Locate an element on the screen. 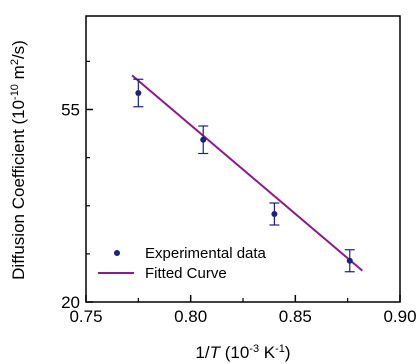  x-tick-label: 0.80 is located at coordinates (190, 316).